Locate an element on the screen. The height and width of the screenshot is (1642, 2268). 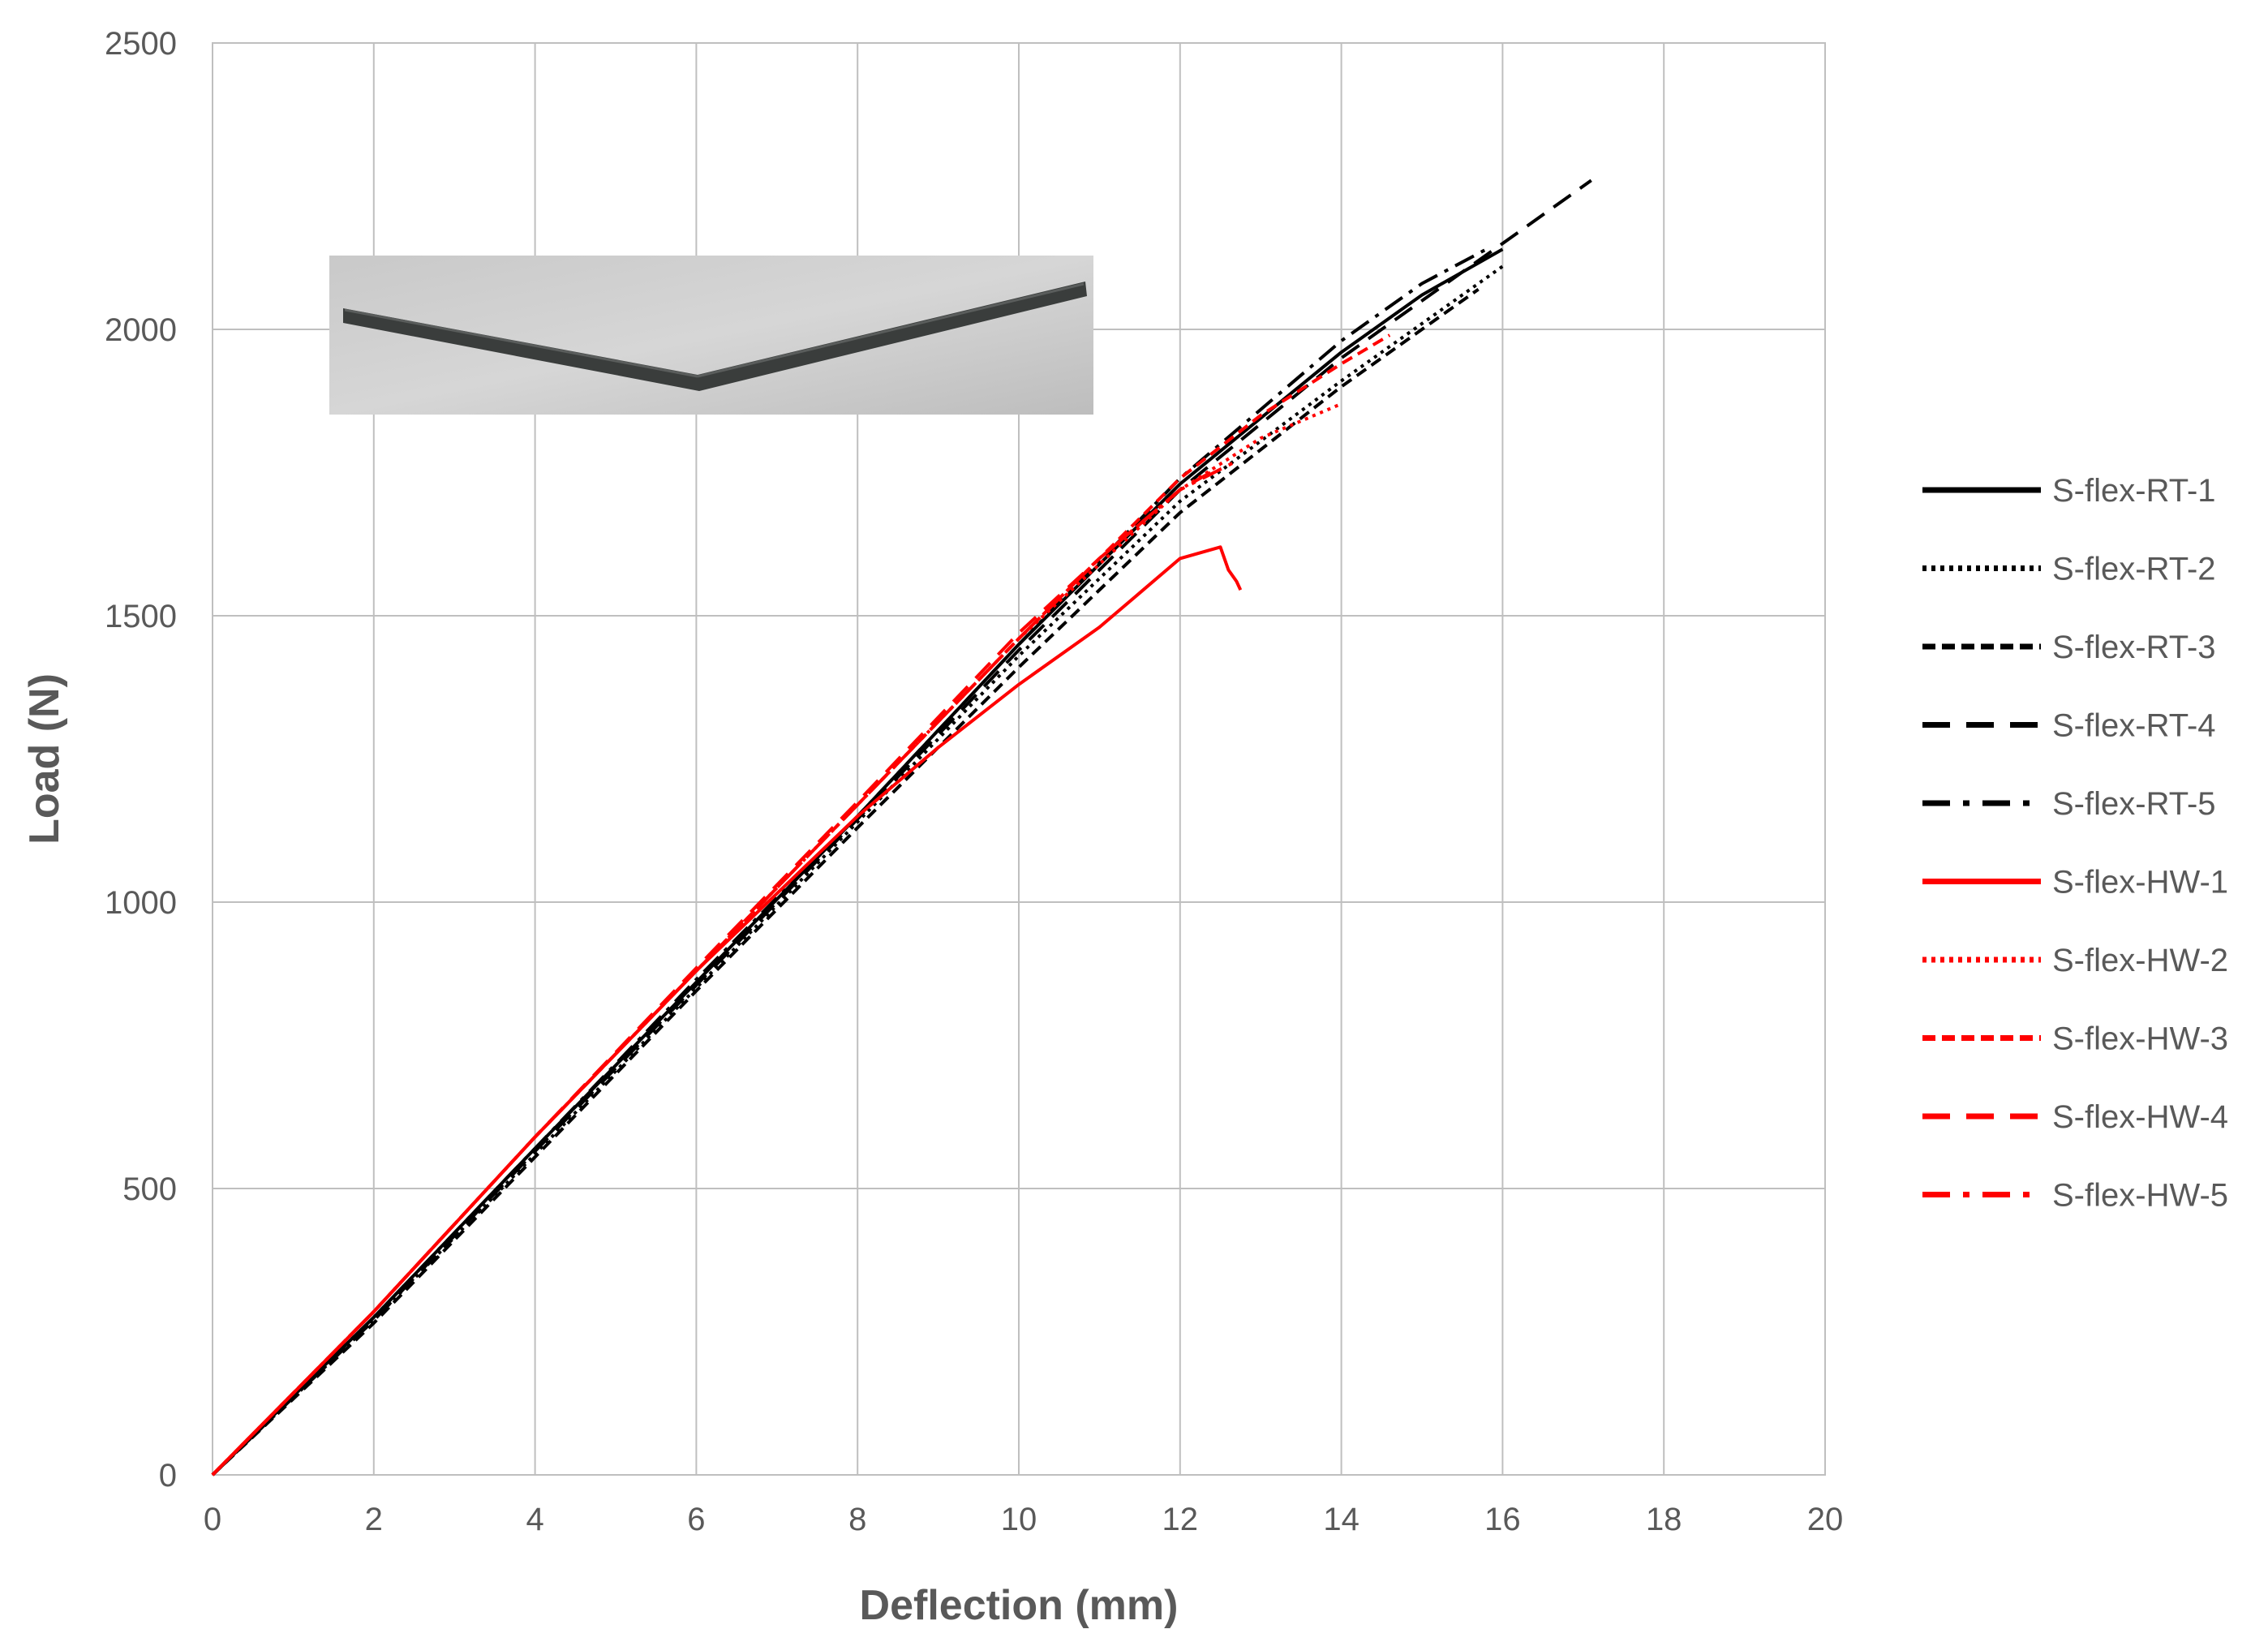
x-tick-label: 8 is located at coordinates (857, 1519).